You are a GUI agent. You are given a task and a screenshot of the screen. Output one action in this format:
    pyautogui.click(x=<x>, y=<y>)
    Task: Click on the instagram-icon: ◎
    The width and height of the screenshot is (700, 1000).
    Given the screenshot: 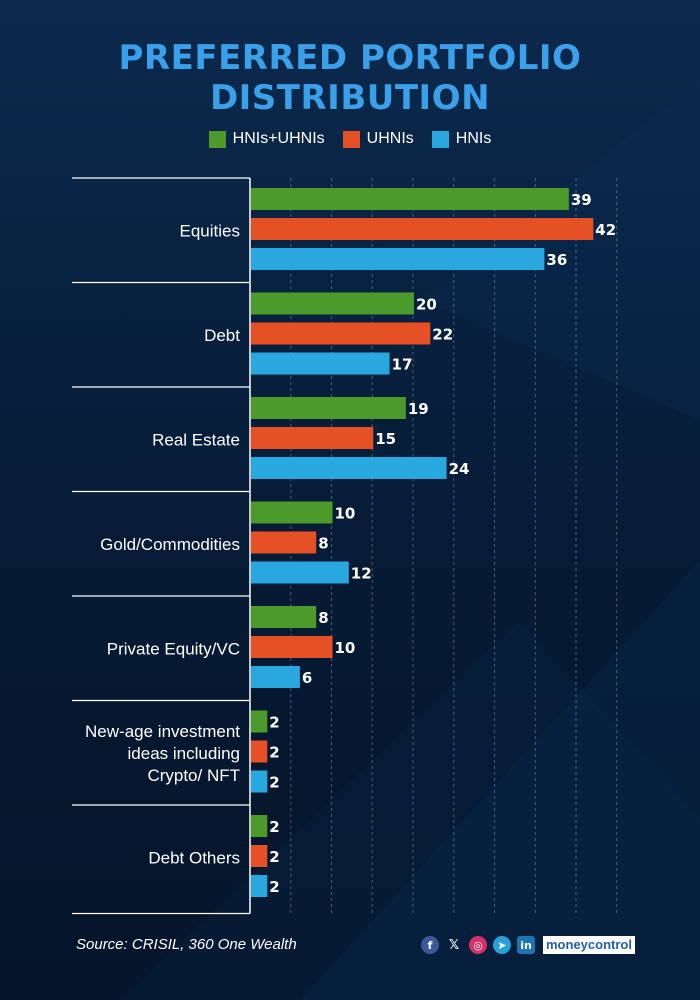 What is the action you would take?
    pyautogui.click(x=478, y=945)
    